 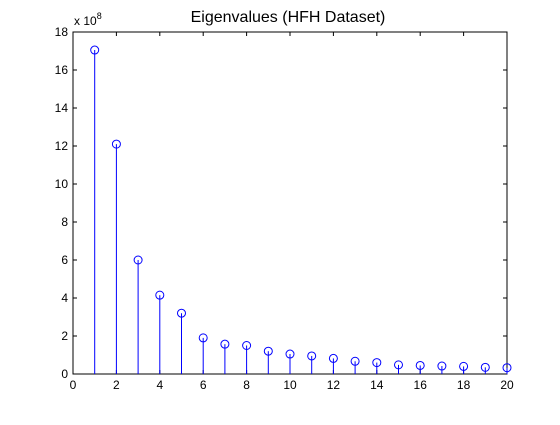 What do you see at coordinates (73, 385) in the screenshot?
I see `x-tick-label: 0` at bounding box center [73, 385].